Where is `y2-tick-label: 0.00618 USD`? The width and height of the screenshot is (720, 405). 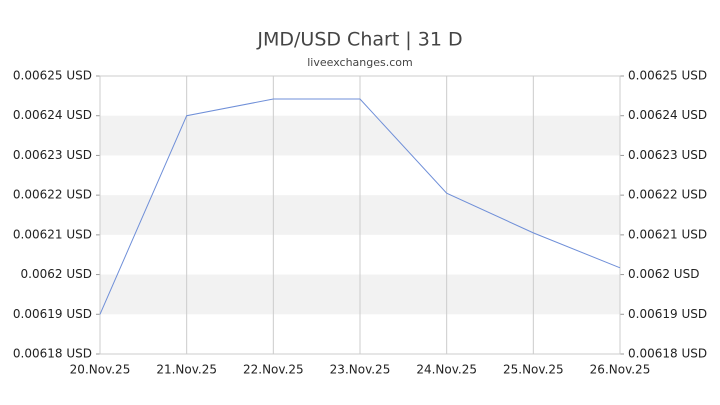 y2-tick-label: 0.00618 USD is located at coordinates (667, 354).